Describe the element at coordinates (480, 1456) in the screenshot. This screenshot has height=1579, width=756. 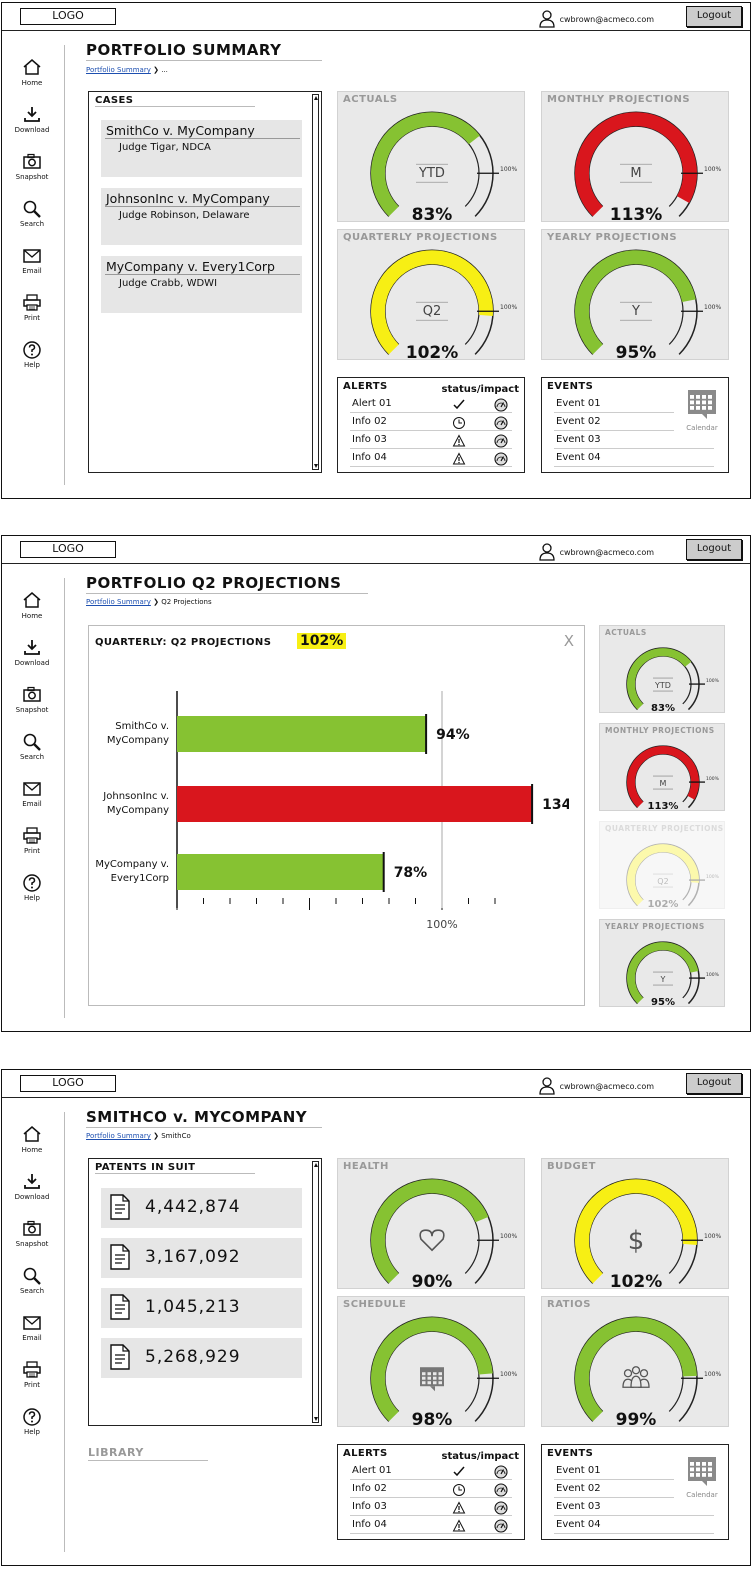
I see `status-impact-header: status/impact` at that location.